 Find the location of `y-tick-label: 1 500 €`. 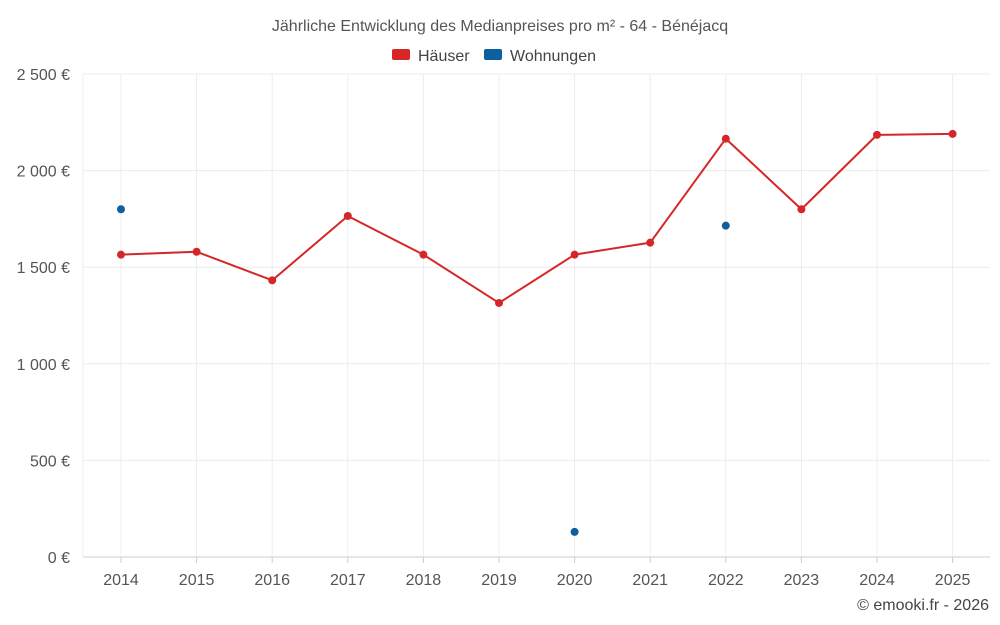

y-tick-label: 1 500 € is located at coordinates (43, 268).